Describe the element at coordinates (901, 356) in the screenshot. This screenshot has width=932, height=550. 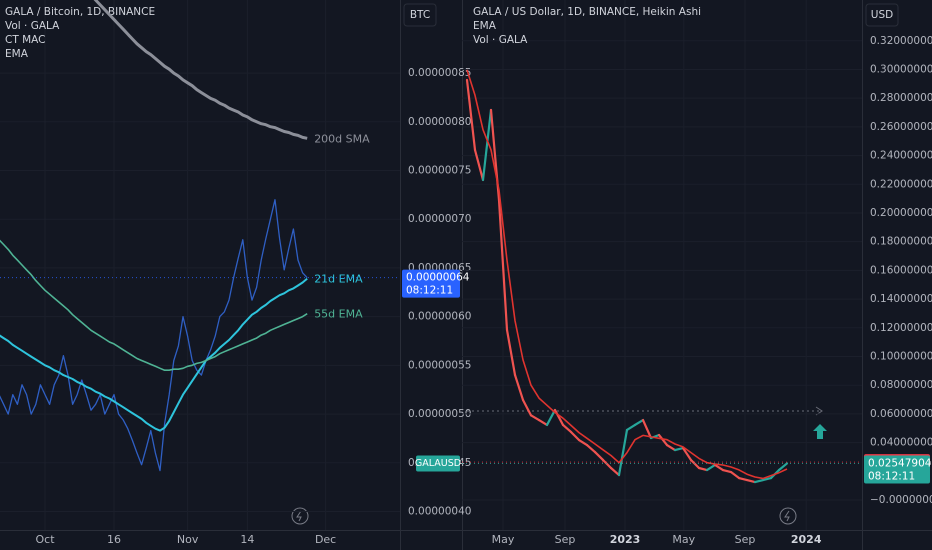
I see `y-tick-label: 0.10000000` at that location.